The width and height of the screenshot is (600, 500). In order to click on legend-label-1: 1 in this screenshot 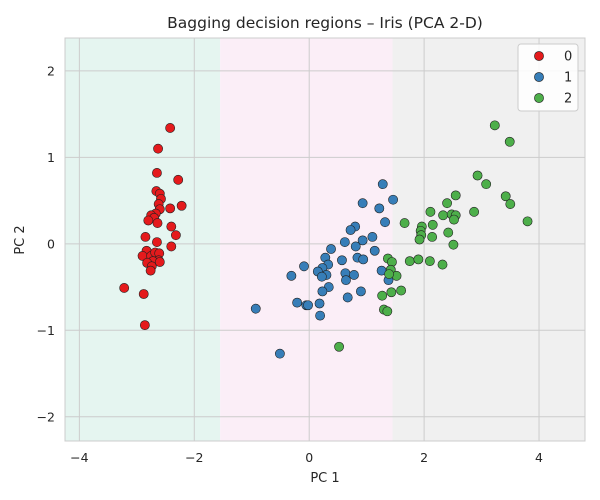, I will do `click(568, 78)`.